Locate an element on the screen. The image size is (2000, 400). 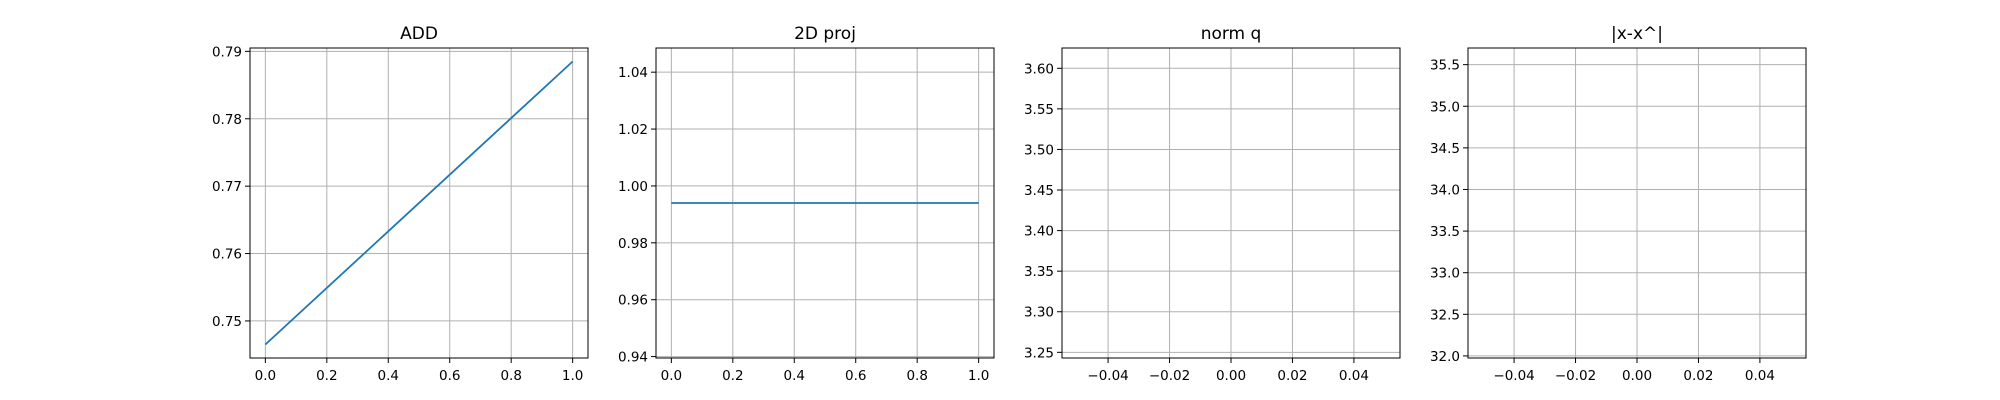
chart-4-x-tick-label: 0.02 is located at coordinates (1698, 376).